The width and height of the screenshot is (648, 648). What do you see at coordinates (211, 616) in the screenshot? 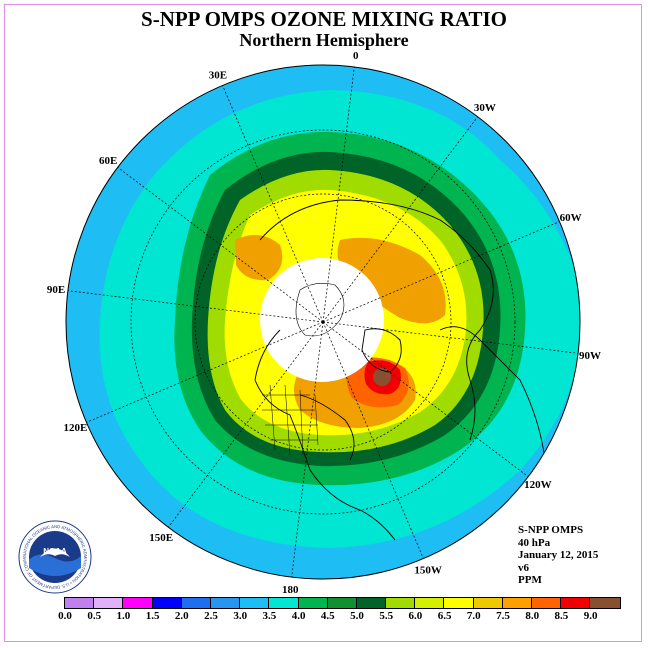
I see `colorbar-tick-label: 2.5` at bounding box center [211, 616].